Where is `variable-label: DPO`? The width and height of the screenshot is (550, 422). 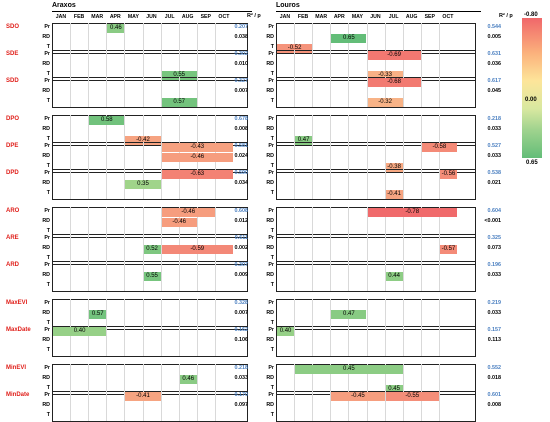 variable-label: DPO is located at coordinates (13, 119).